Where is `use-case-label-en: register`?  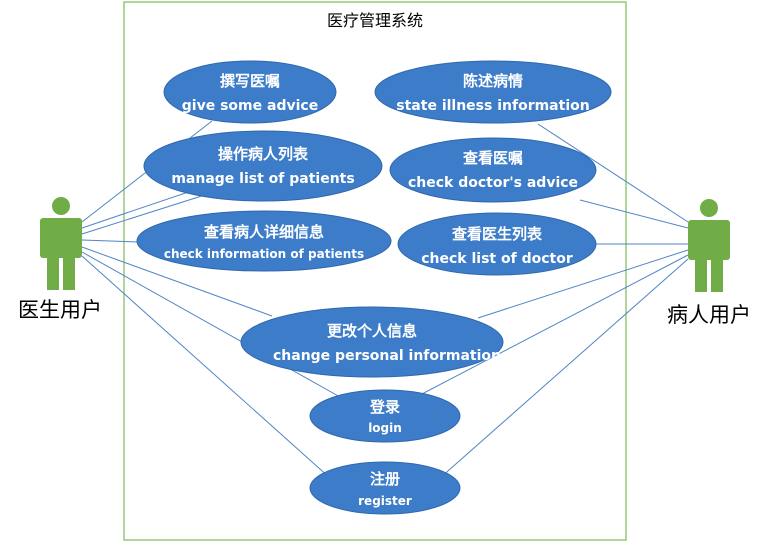 use-case-label-en: register is located at coordinates (385, 501).